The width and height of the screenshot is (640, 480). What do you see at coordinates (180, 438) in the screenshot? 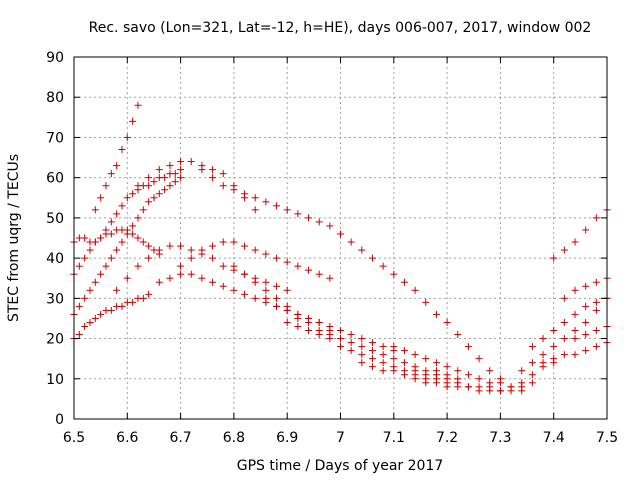
I see `x-tick-label: 6.7` at bounding box center [180, 438].